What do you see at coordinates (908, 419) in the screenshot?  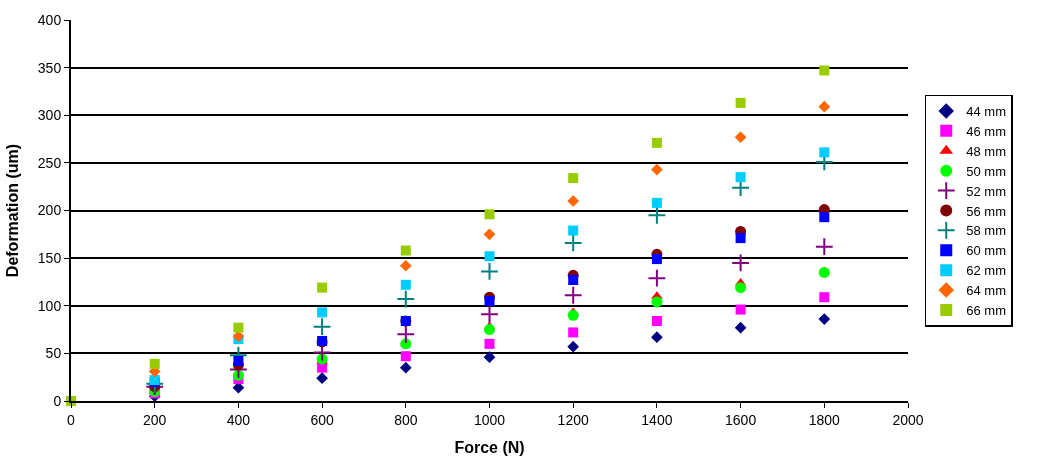 I see `x-tick-label: 2000` at bounding box center [908, 419].